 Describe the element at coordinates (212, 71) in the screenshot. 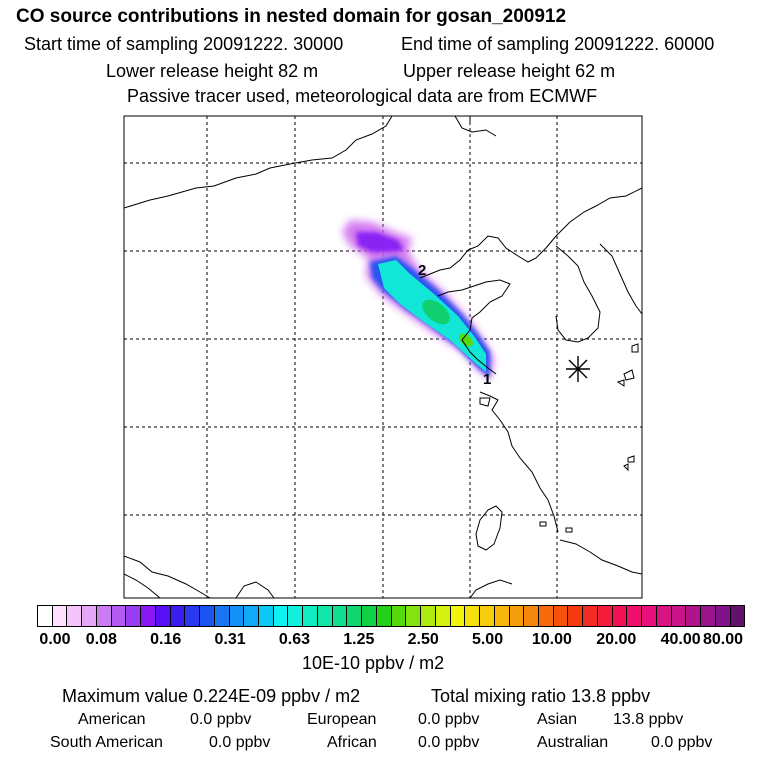

I see `lower-release-label: Lower release height 82 m` at that location.